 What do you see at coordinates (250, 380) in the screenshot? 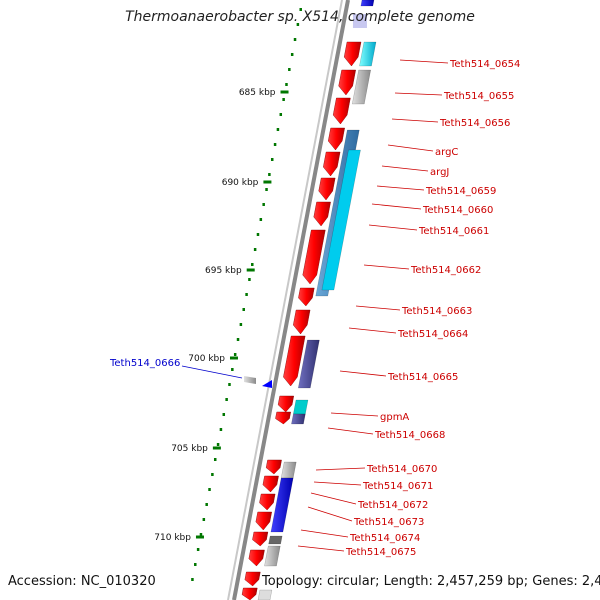
I see `reverse-gene-bar` at bounding box center [250, 380].